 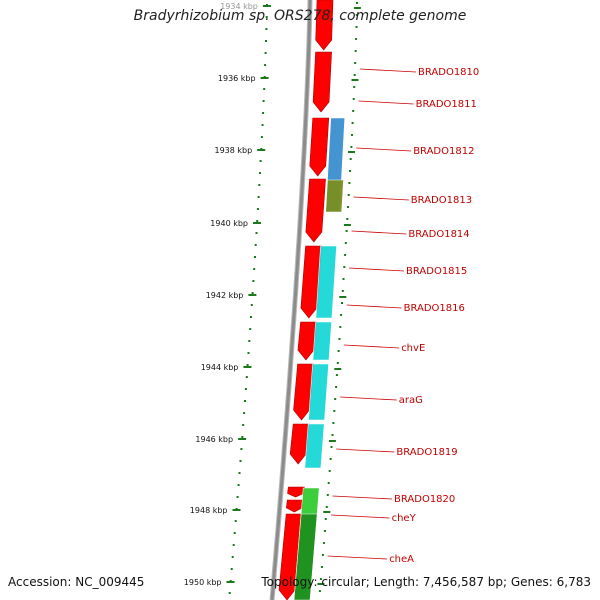 What do you see at coordinates (434, 308) in the screenshot?
I see `gene-label-brado1816: BRADO1816` at bounding box center [434, 308].